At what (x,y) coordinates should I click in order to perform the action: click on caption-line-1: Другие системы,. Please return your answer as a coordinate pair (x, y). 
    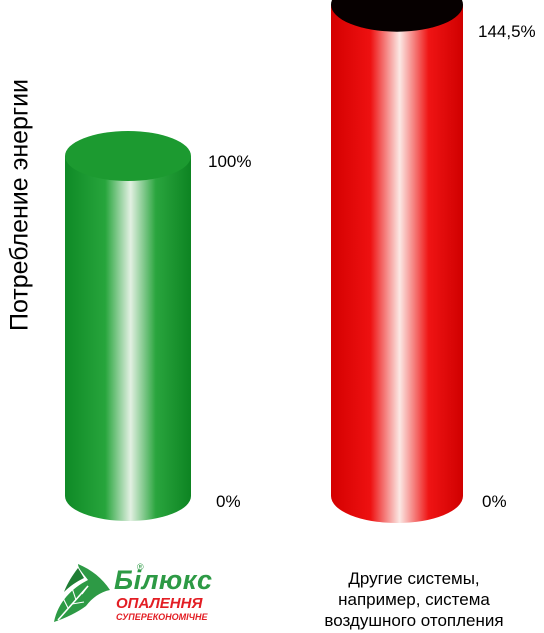
    Looking at the image, I should click on (414, 578).